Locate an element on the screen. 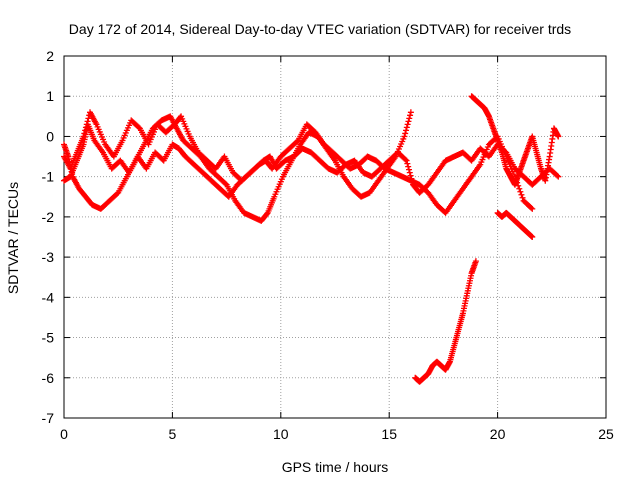 The height and width of the screenshot is (485, 640). y-tick-label: 1 is located at coordinates (50, 96).